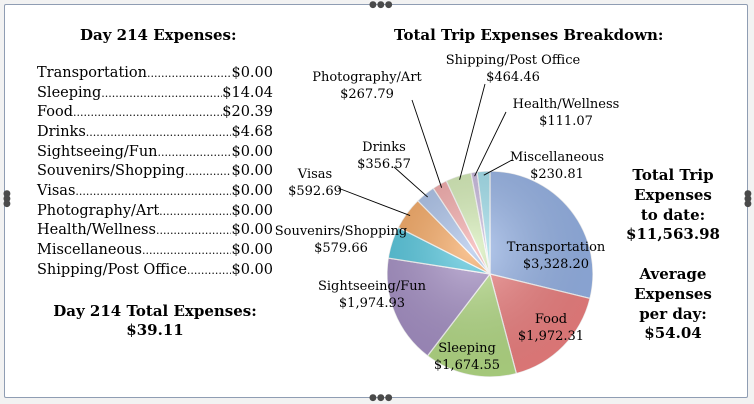  I want to click on expense-row: Miscellaneous $0.00, so click(155, 251).